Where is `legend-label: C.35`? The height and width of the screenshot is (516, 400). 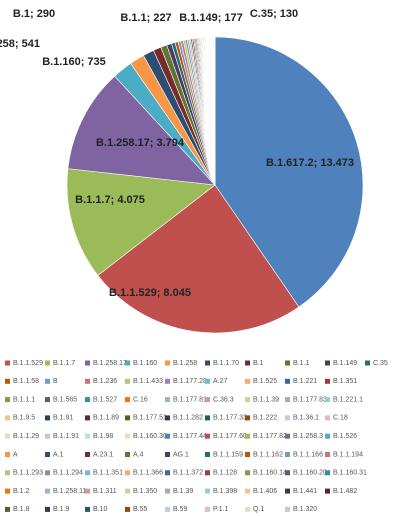
legend-label: C.35 is located at coordinates (380, 363).